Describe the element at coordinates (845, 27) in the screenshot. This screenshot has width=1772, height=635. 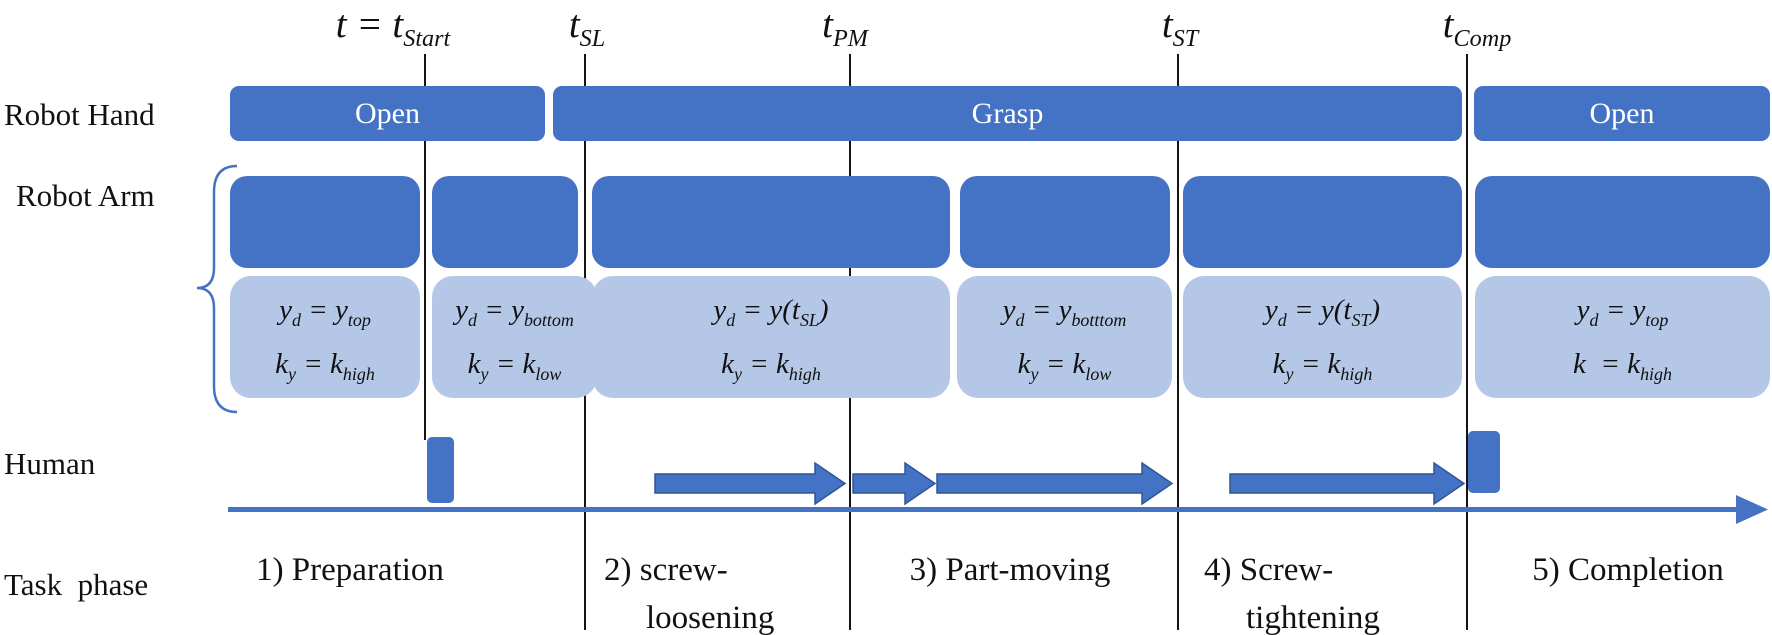
I see `time-label-t-pm: tPM` at that location.